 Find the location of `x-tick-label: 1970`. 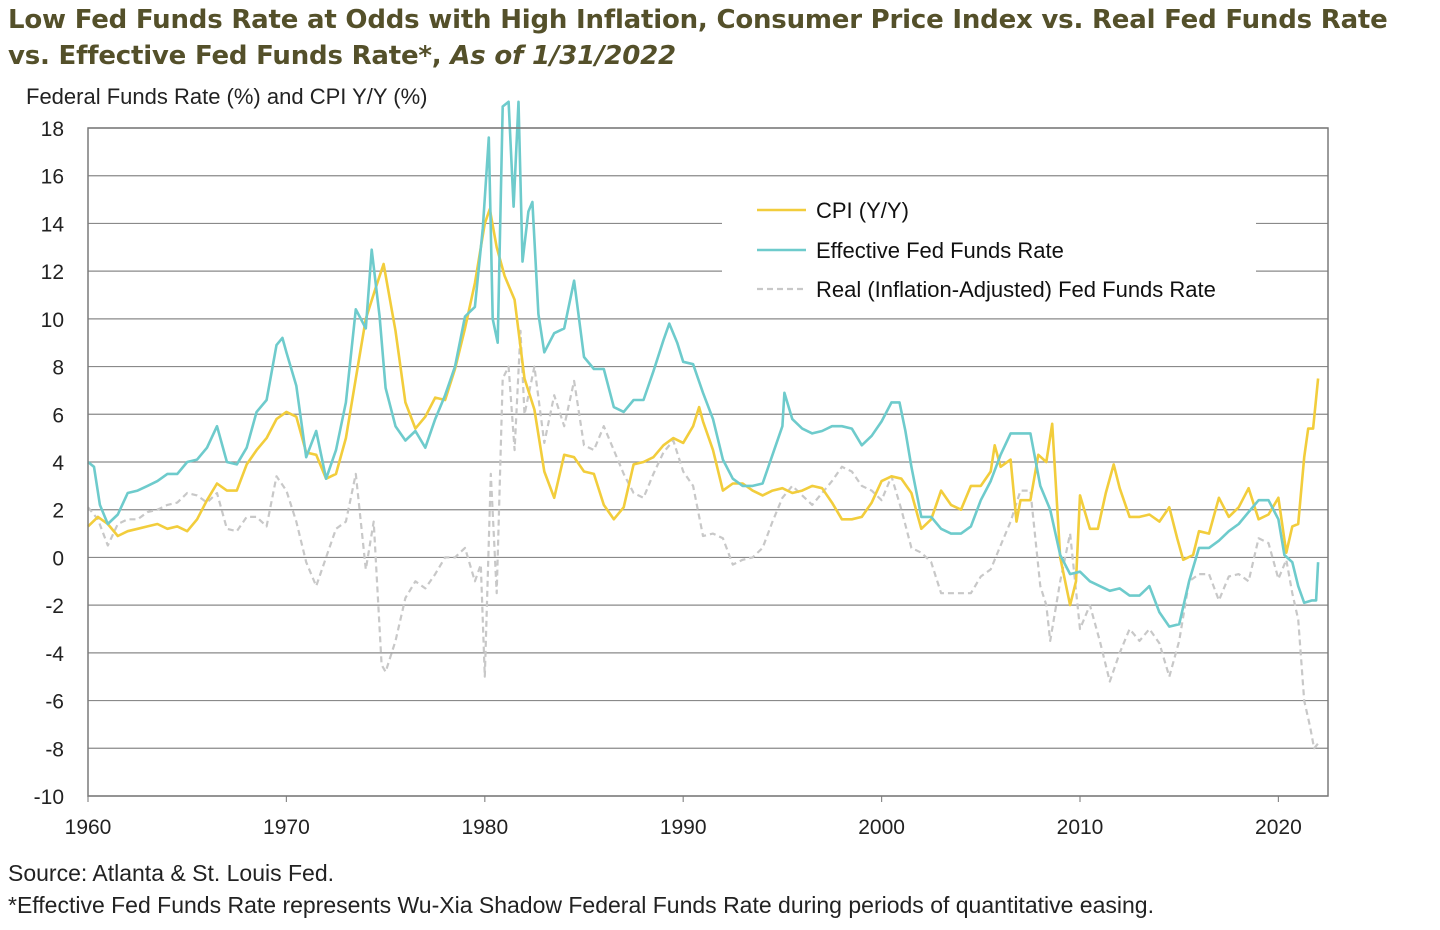

x-tick-label: 1970 is located at coordinates (286, 827).